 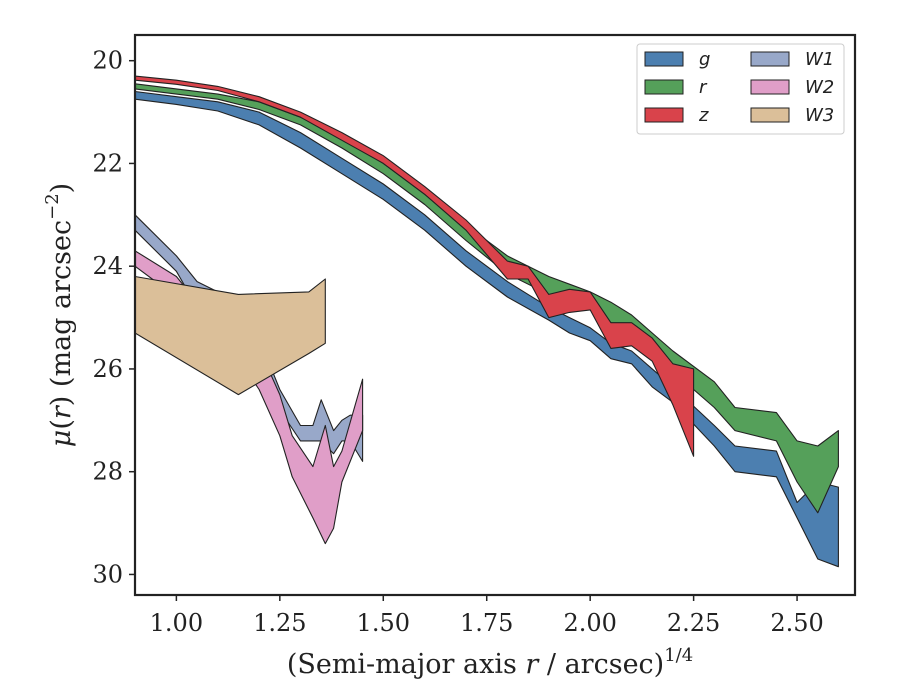 What do you see at coordinates (770, 59) in the screenshot?
I see `legend-swatch-W1` at bounding box center [770, 59].